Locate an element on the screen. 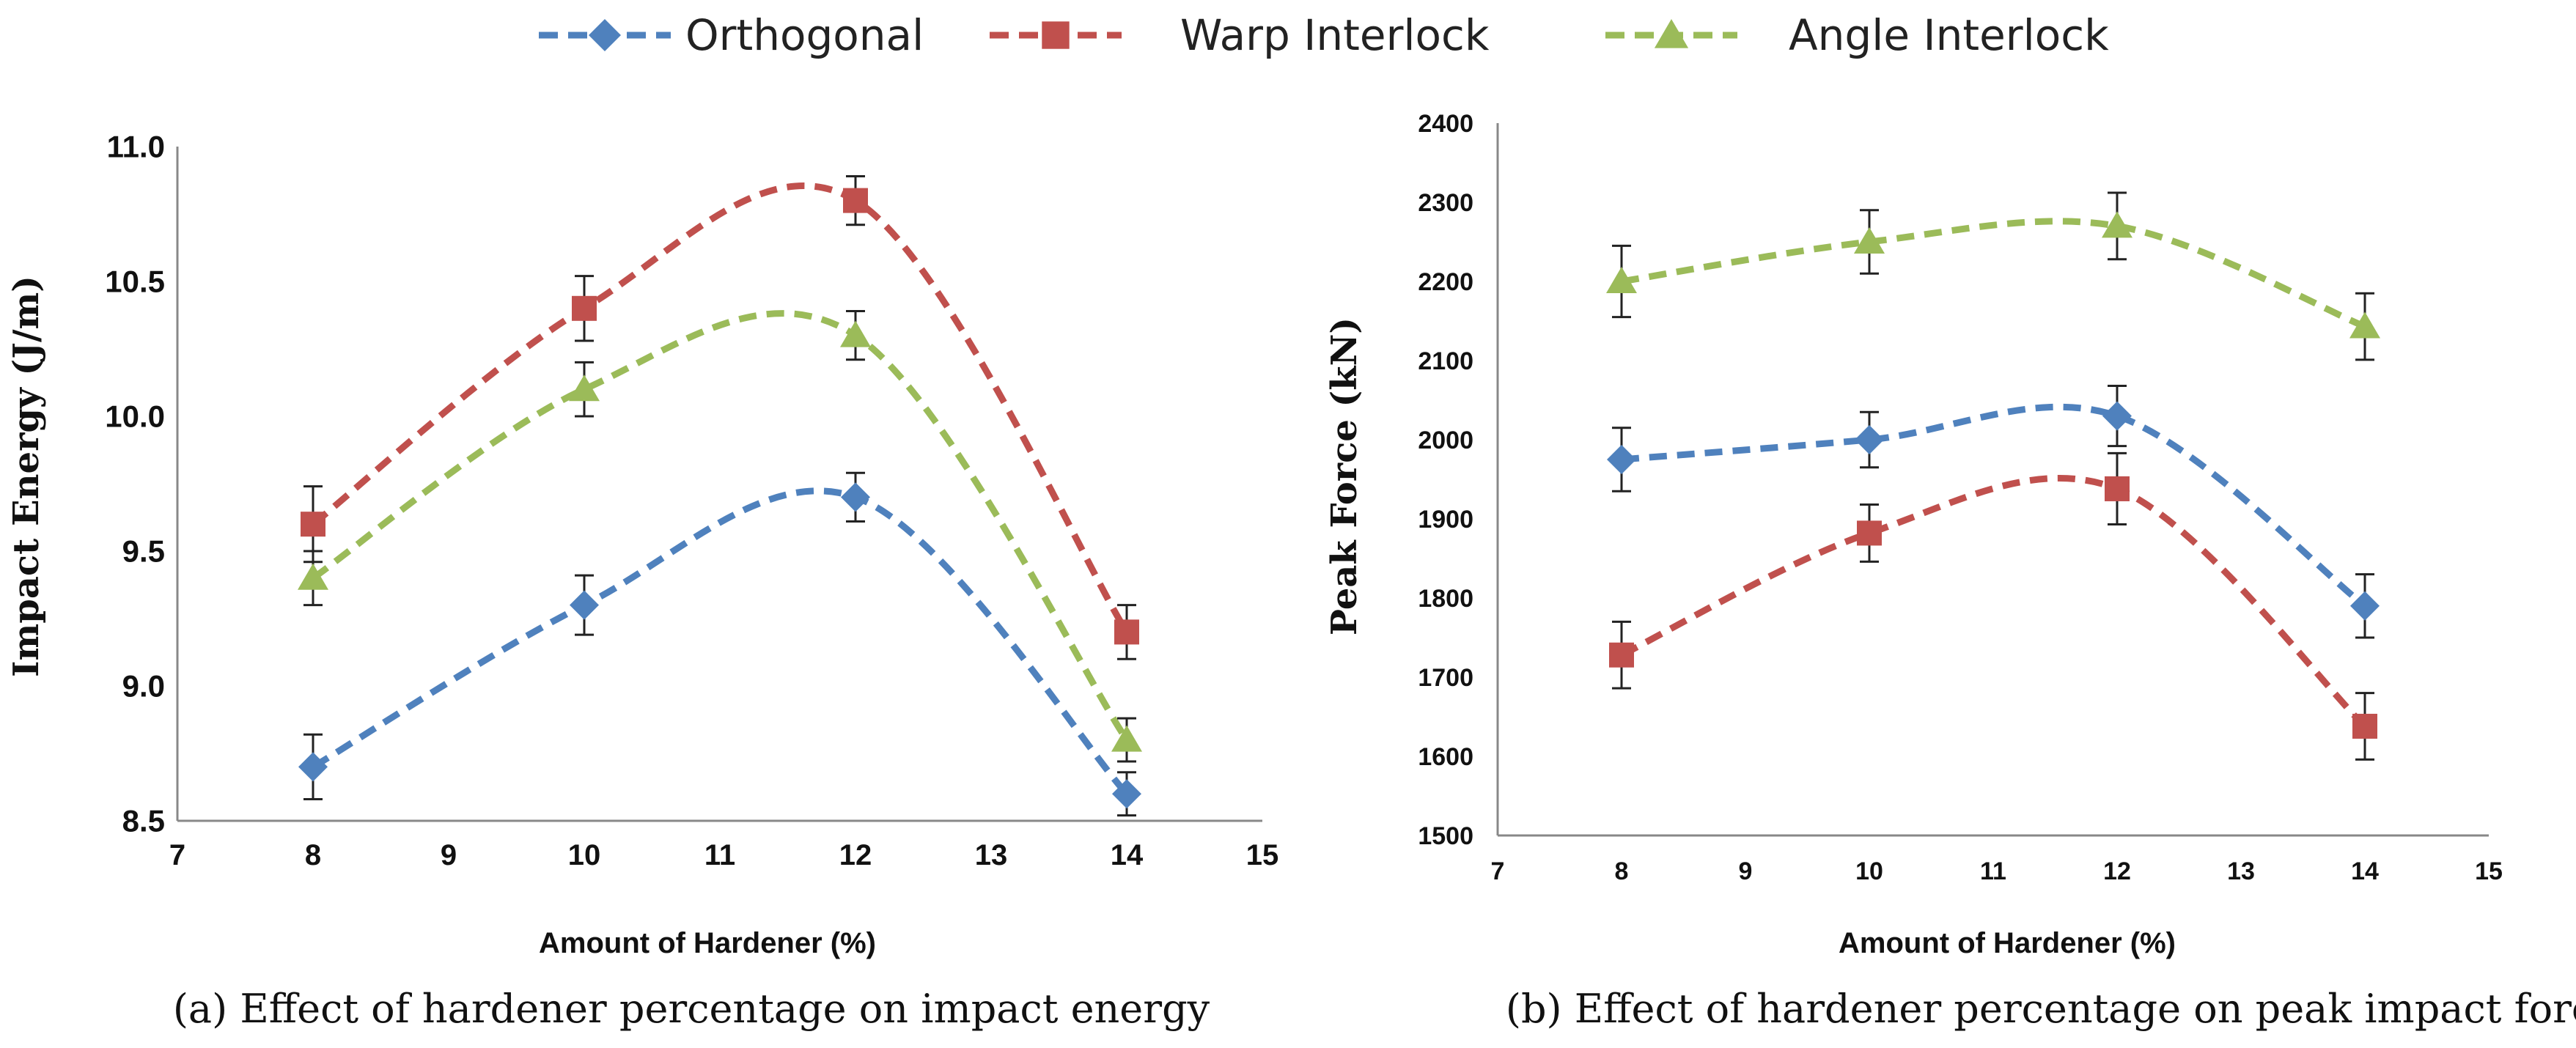 The width and height of the screenshot is (2576, 1048). legend: Orthogonal Warp Interlock Angle Interlock is located at coordinates (1324, 35).